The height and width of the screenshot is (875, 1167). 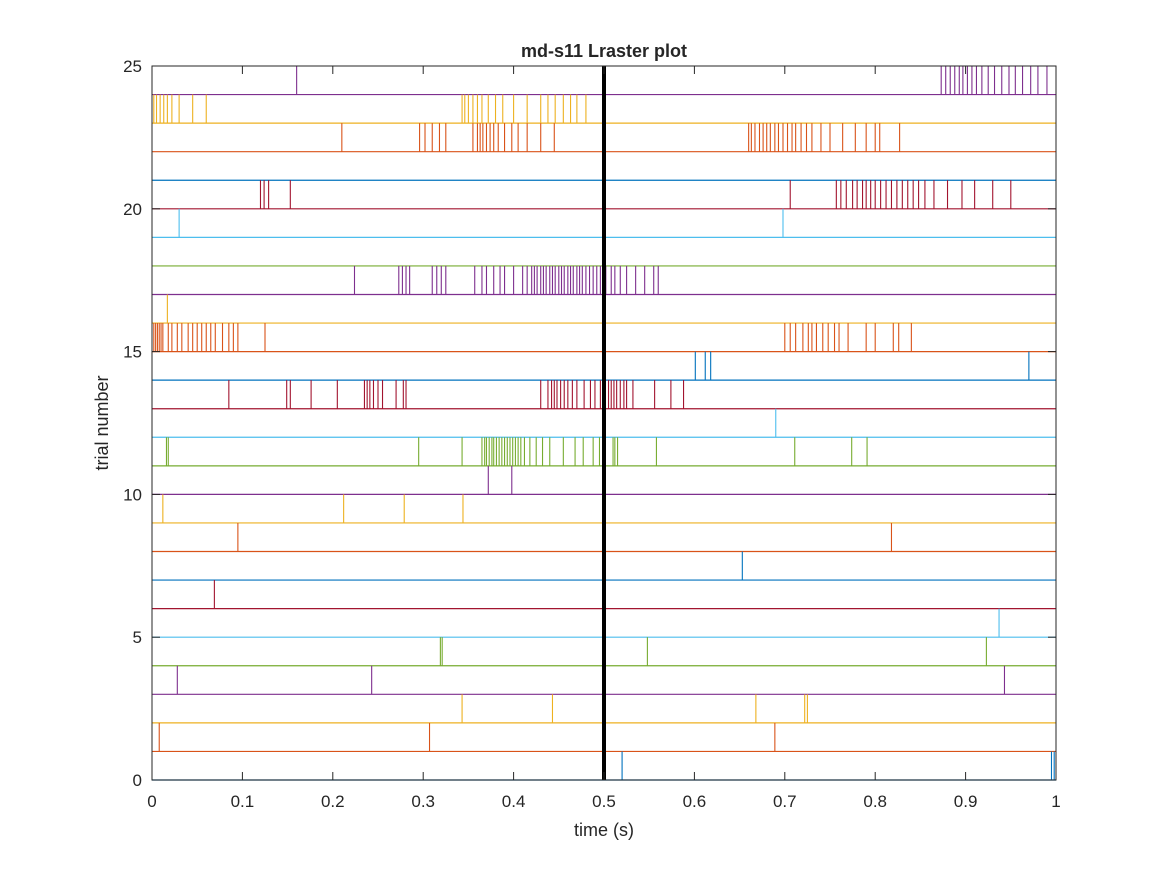 What do you see at coordinates (137, 780) in the screenshot?
I see `y-tick-label: 0` at bounding box center [137, 780].